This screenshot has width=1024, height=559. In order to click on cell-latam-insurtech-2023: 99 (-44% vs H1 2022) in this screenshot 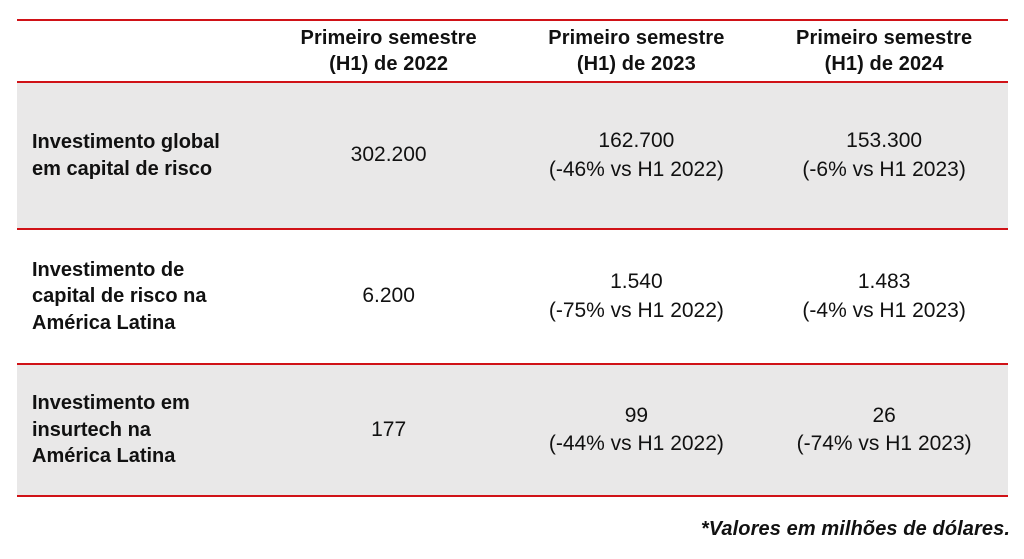, I will do `click(636, 429)`.